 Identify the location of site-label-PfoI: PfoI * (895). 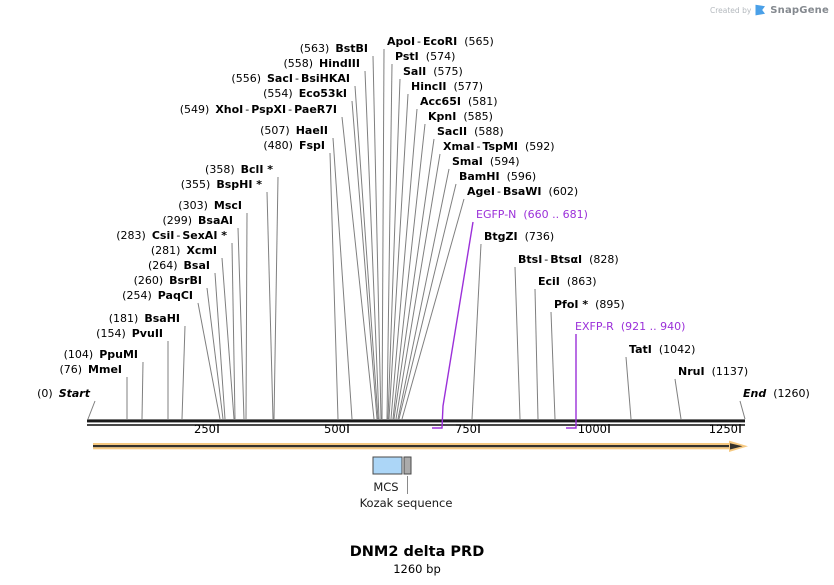
(589, 305).